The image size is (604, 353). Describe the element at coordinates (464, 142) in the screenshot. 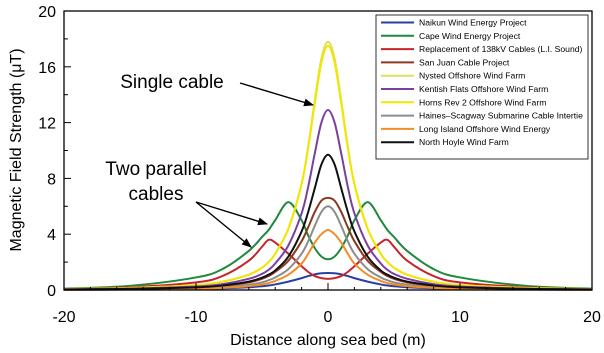

I see `legend-label-9: North Hoyle Wind Farm` at that location.